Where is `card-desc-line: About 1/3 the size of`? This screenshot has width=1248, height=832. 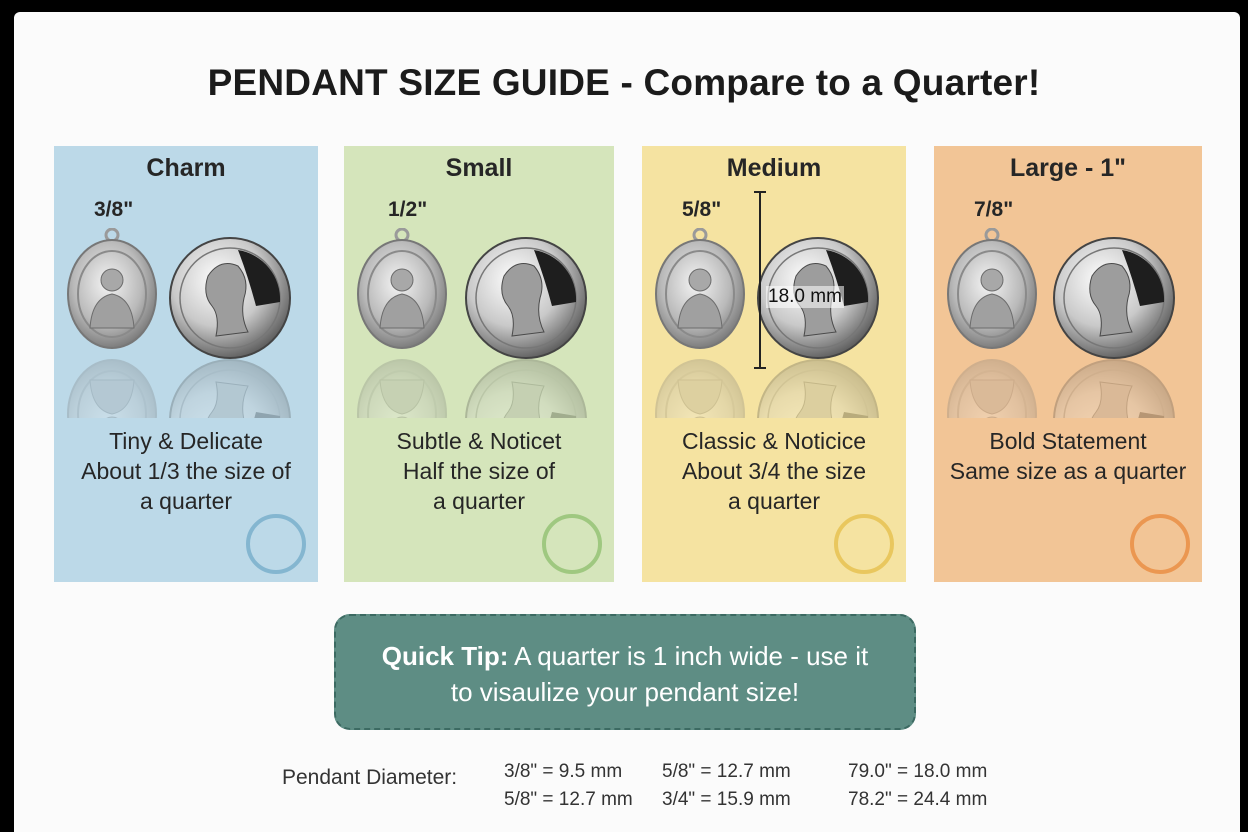 card-desc-line: About 1/3 the size of is located at coordinates (186, 471).